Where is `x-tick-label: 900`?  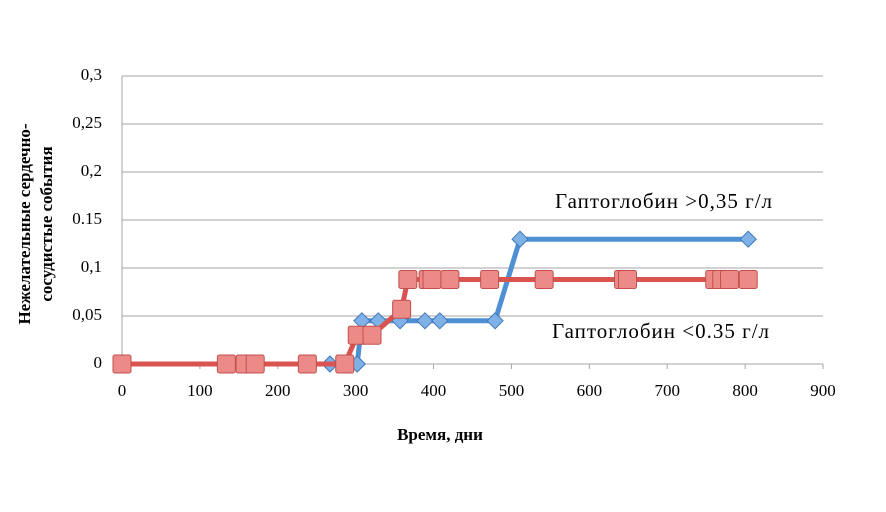
x-tick-label: 900 is located at coordinates (823, 390).